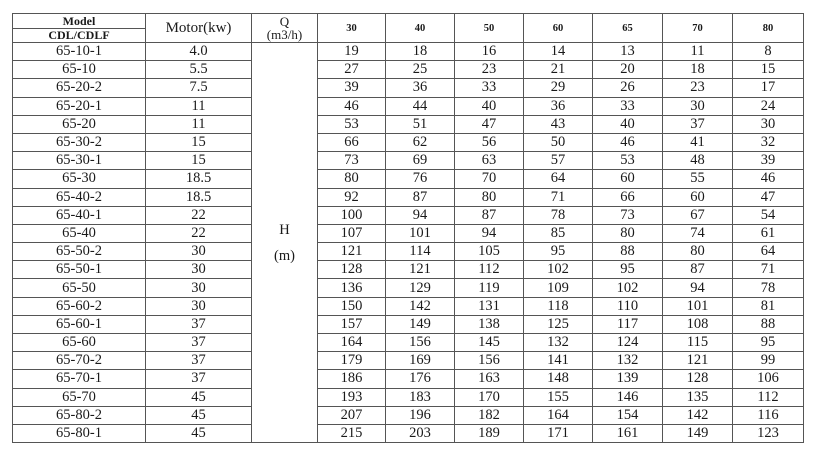 The width and height of the screenshot is (817, 459). I want to click on head-value-cell: 135, so click(697, 397).